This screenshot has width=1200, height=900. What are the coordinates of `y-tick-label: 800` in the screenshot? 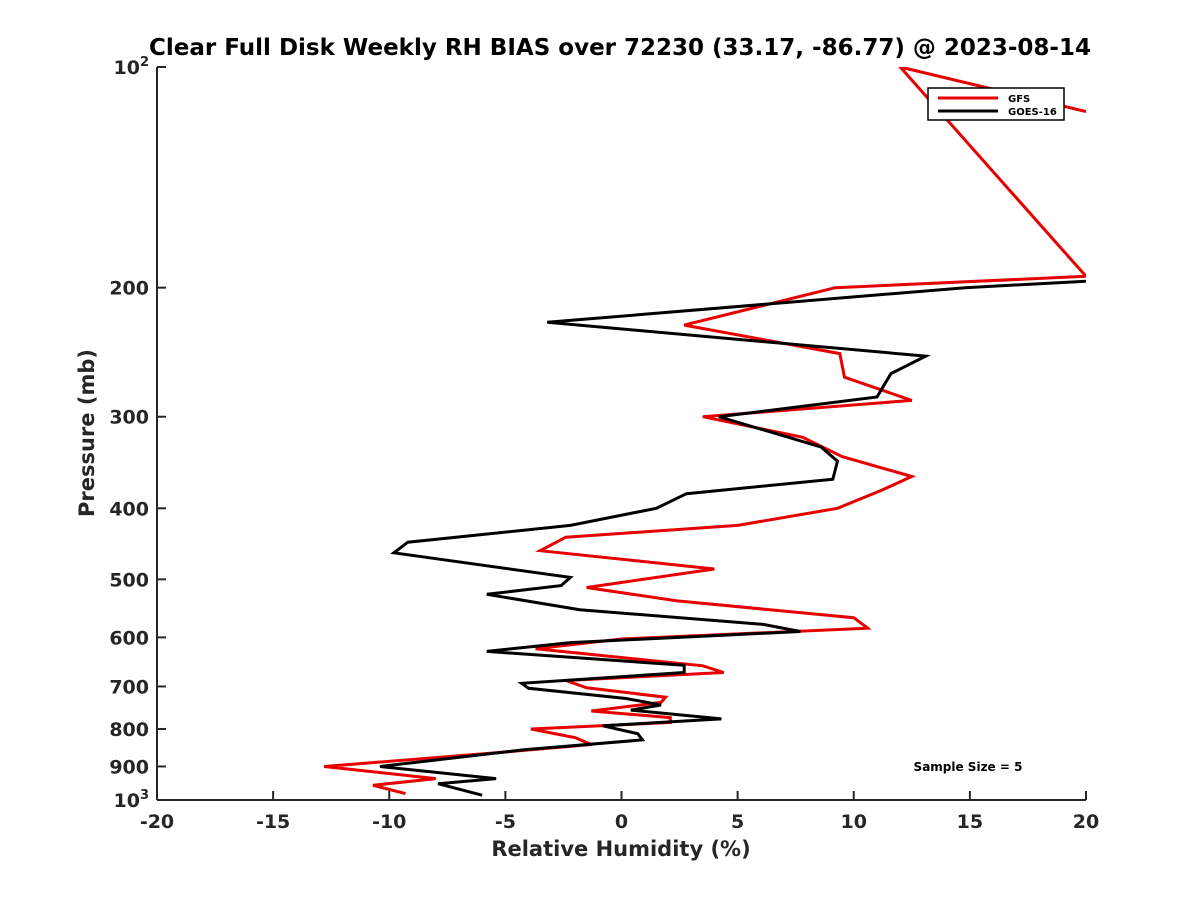 It's located at (129, 730).